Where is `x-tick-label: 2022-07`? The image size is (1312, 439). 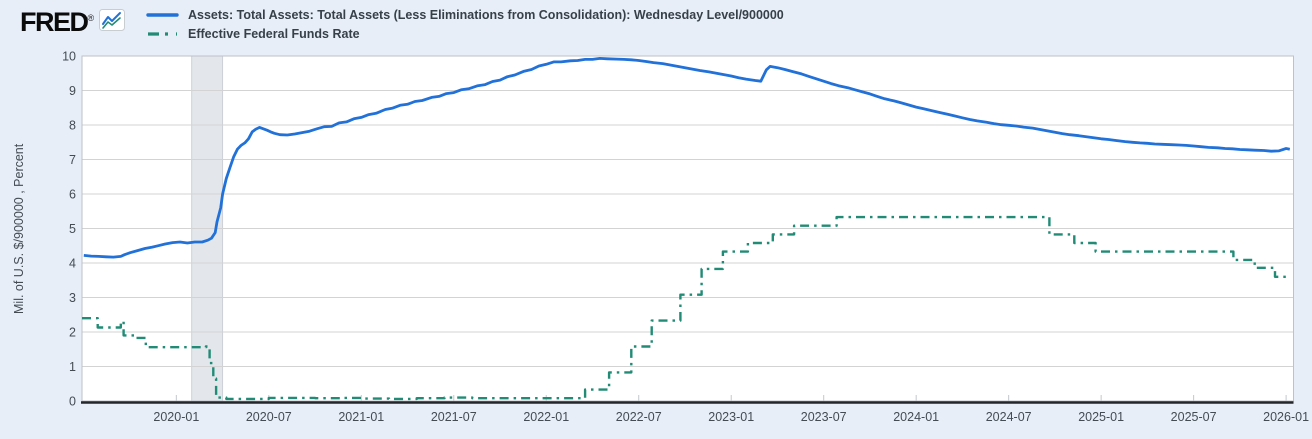
x-tick-label: 2022-07 is located at coordinates (639, 417).